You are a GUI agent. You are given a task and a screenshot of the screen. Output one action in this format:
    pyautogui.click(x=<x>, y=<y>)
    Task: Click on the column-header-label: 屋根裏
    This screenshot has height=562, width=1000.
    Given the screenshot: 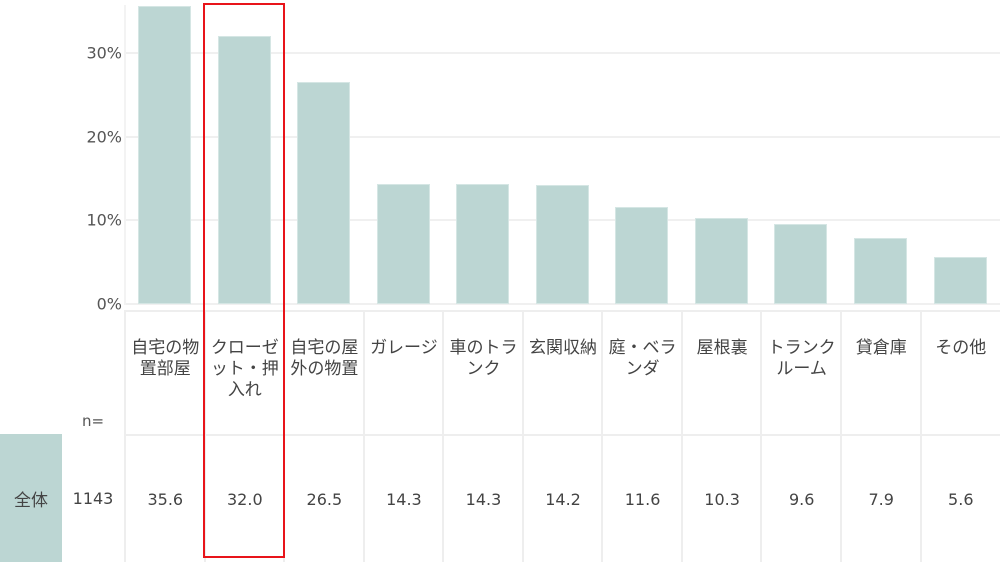 What is the action you would take?
    pyautogui.click(x=722, y=348)
    